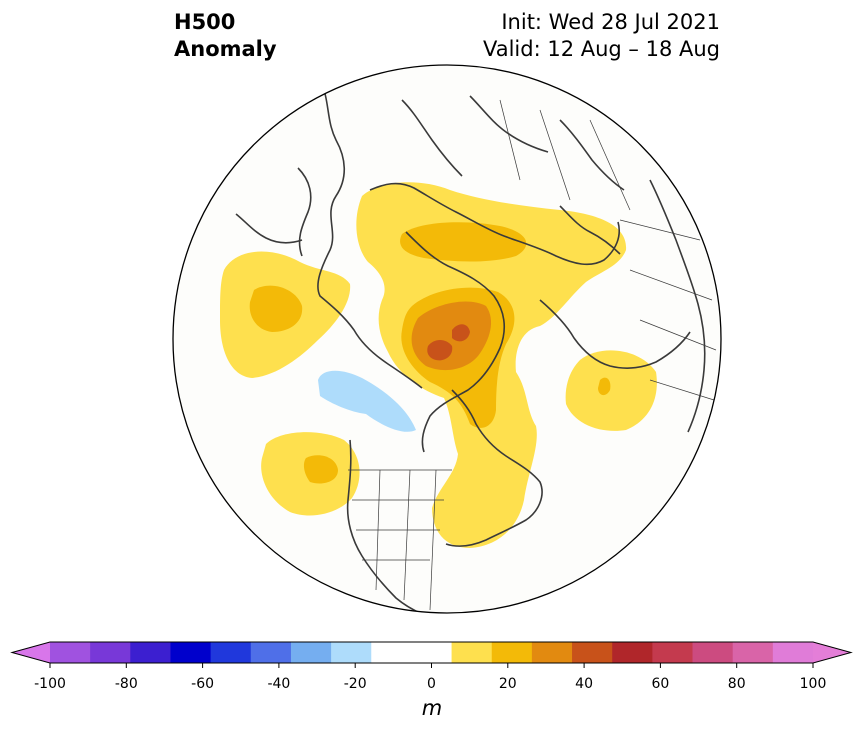 The width and height of the screenshot is (863, 732). Describe the element at coordinates (432, 708) in the screenshot. I see `colorbar-units: m` at that location.